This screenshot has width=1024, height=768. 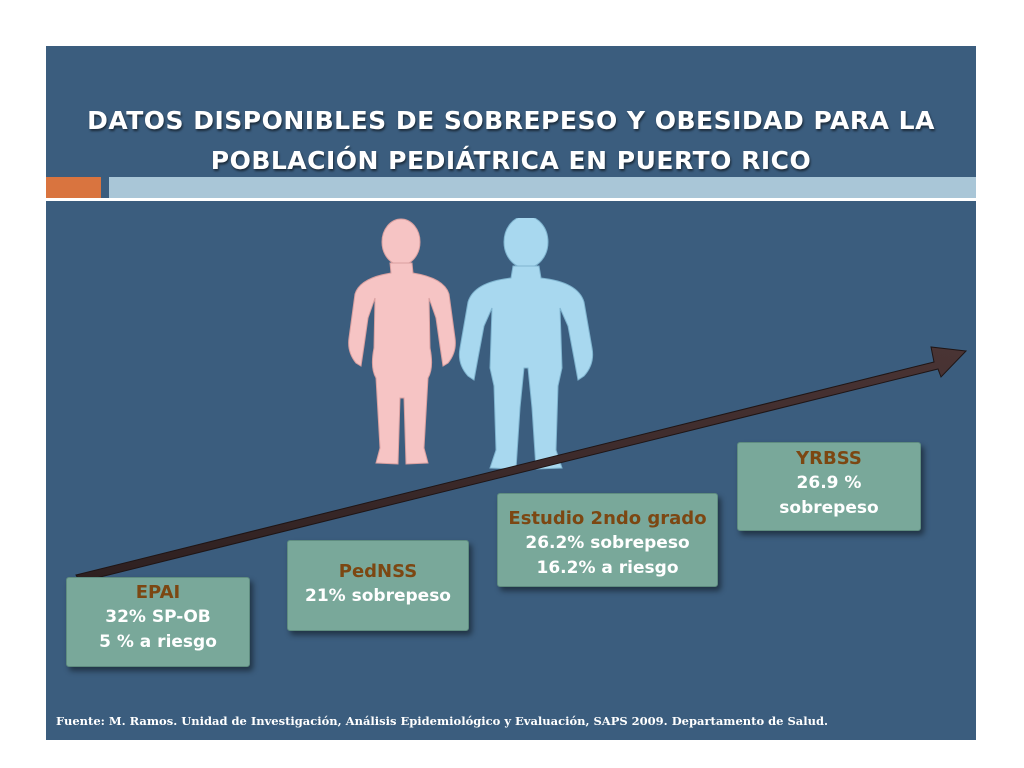 I want to click on box-heading: YRBSS, so click(x=829, y=458).